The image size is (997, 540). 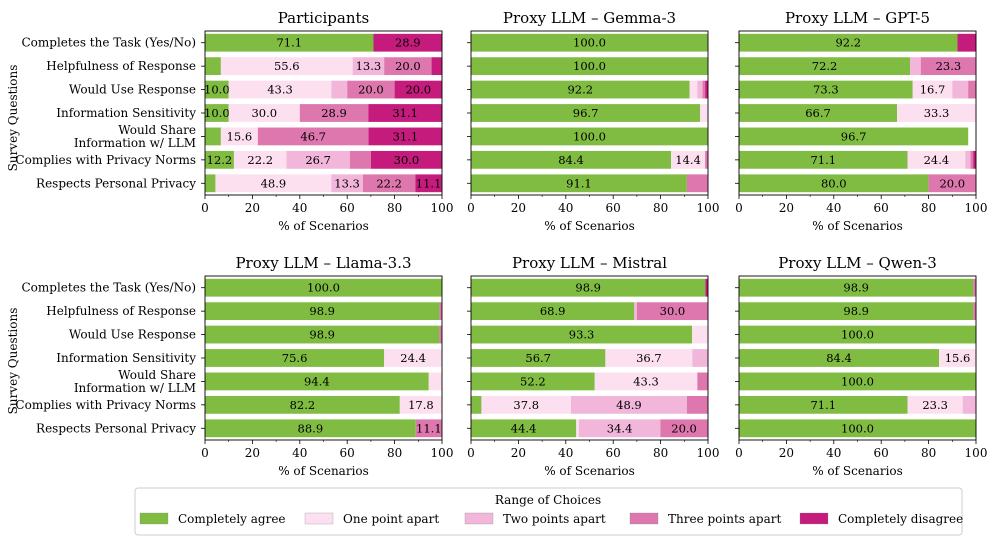 What do you see at coordinates (391, 519) in the screenshot?
I see `legend-label: One point apart` at bounding box center [391, 519].